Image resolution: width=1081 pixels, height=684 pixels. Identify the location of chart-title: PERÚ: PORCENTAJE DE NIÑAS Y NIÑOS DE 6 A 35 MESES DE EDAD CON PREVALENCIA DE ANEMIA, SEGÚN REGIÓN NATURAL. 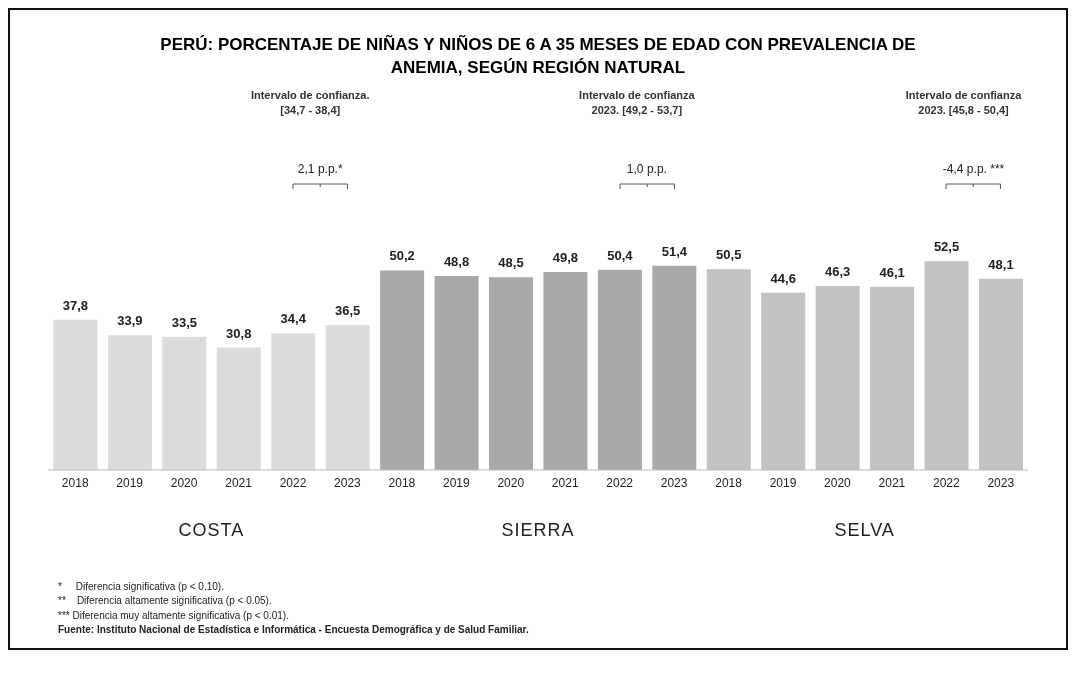
(538, 56).